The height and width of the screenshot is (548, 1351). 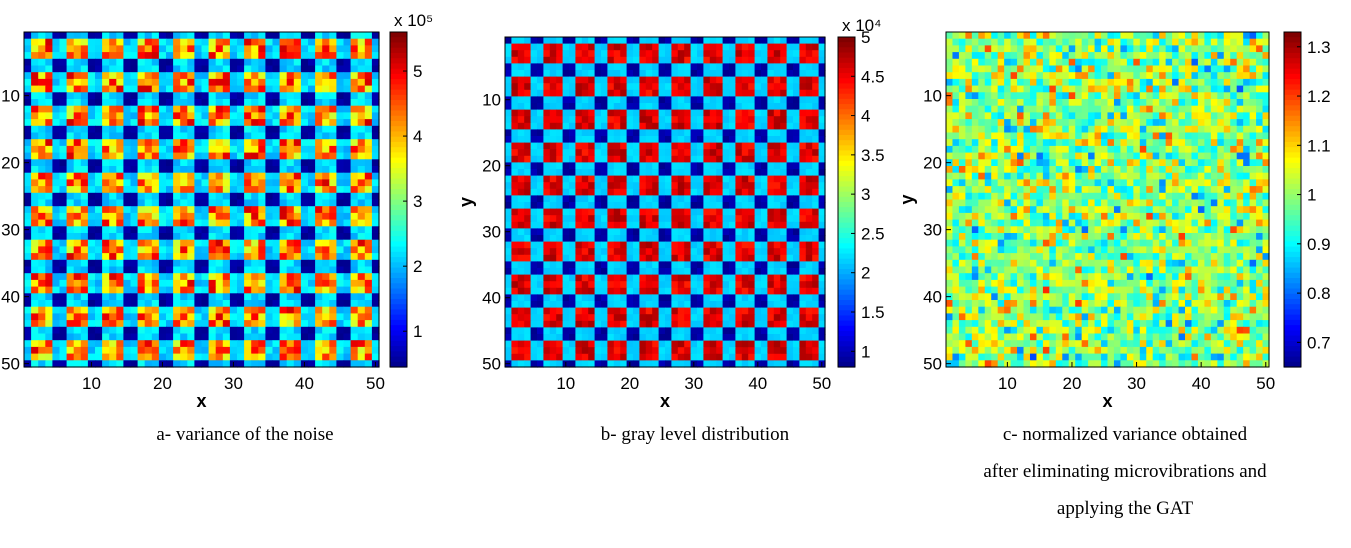 I want to click on x-tick-label: 30, so click(x=233, y=383).